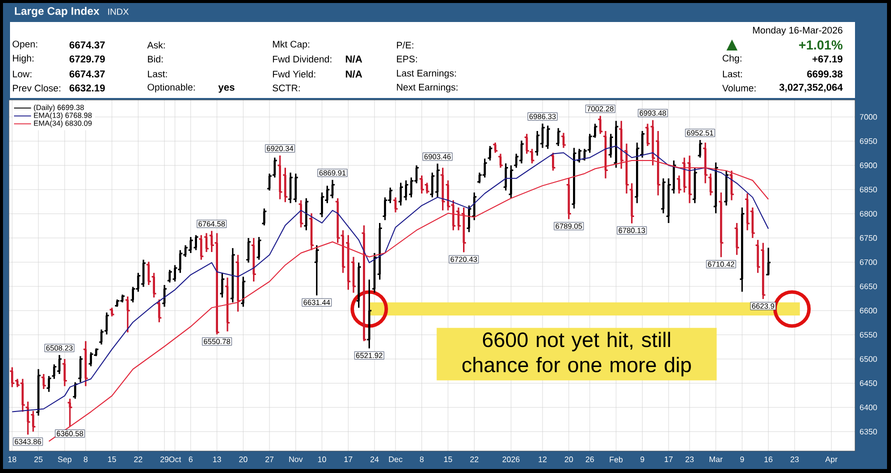 This screenshot has width=891, height=473. I want to click on text: 6699.38, so click(824, 74).